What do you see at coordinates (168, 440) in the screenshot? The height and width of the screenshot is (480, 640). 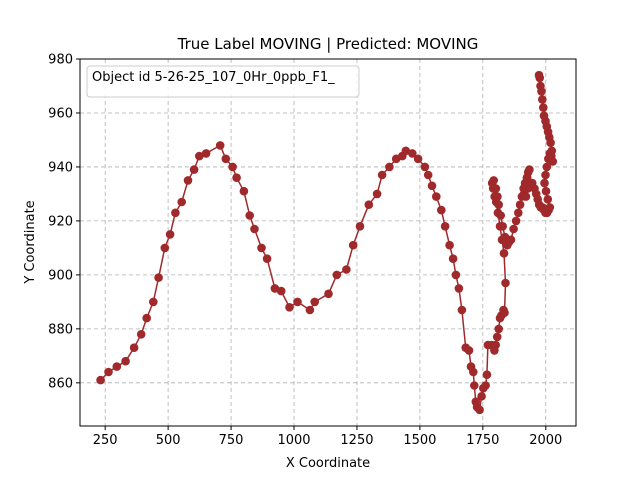 I see `x-tick-label: 500` at bounding box center [168, 440].